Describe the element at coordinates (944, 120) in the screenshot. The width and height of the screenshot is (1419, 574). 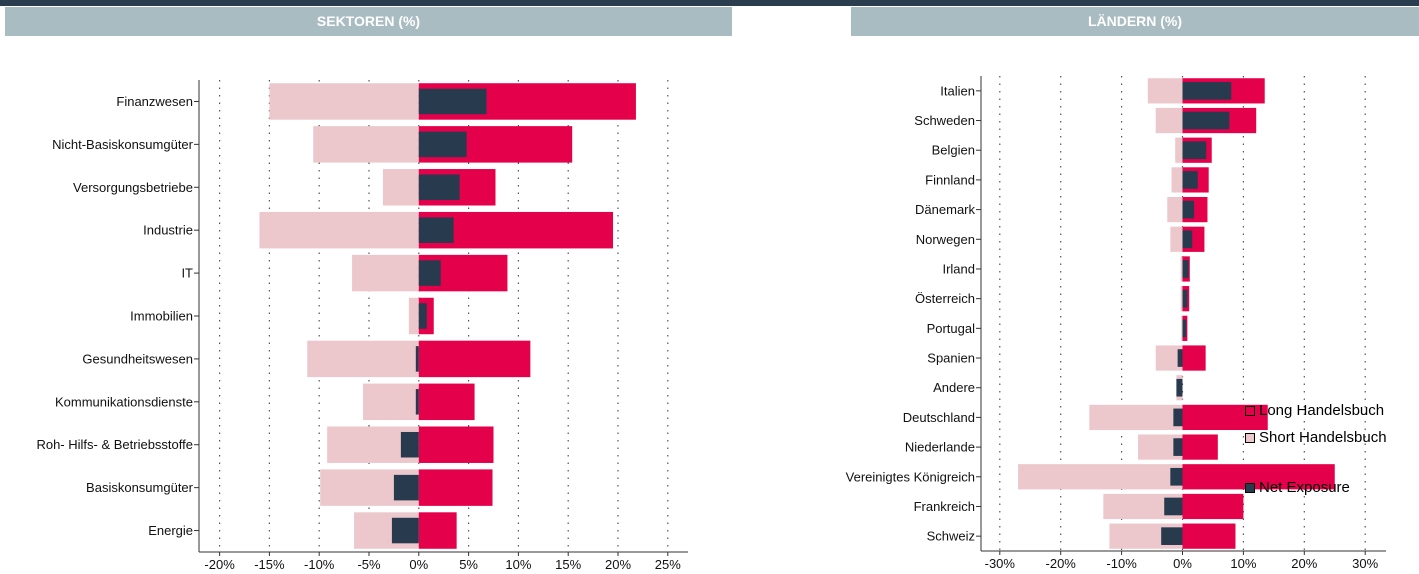
I see `countries-category-label: Schweden` at that location.